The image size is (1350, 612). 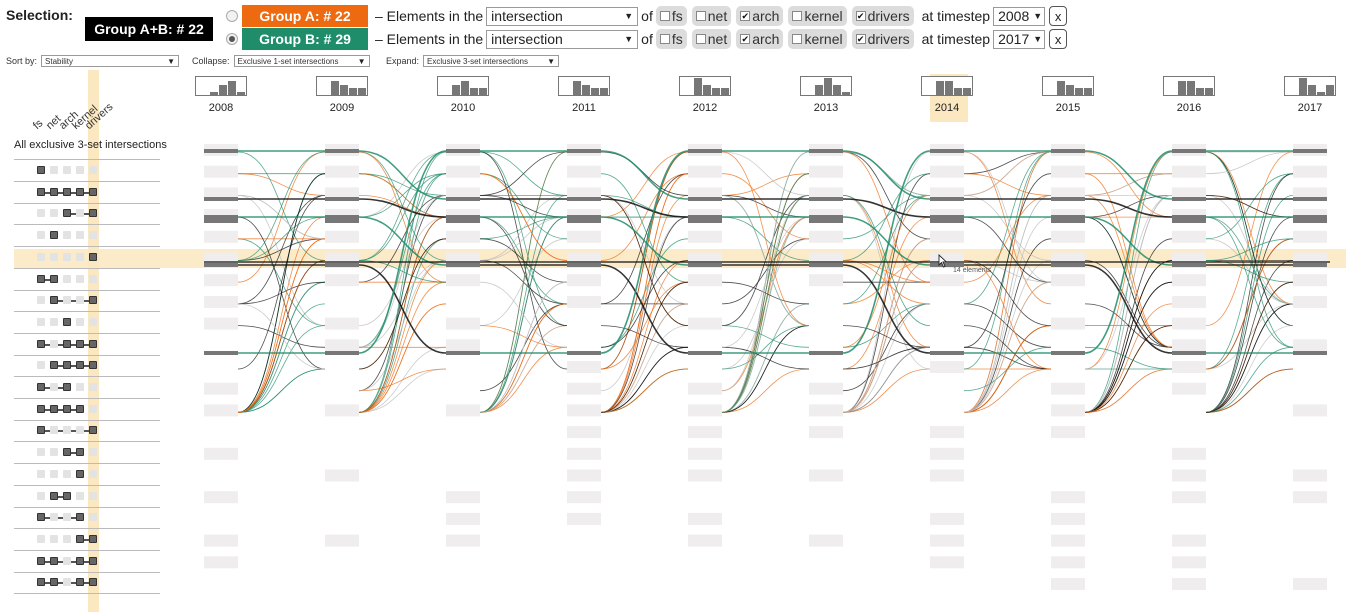 I want to click on year-label: 2014, so click(x=947, y=108).